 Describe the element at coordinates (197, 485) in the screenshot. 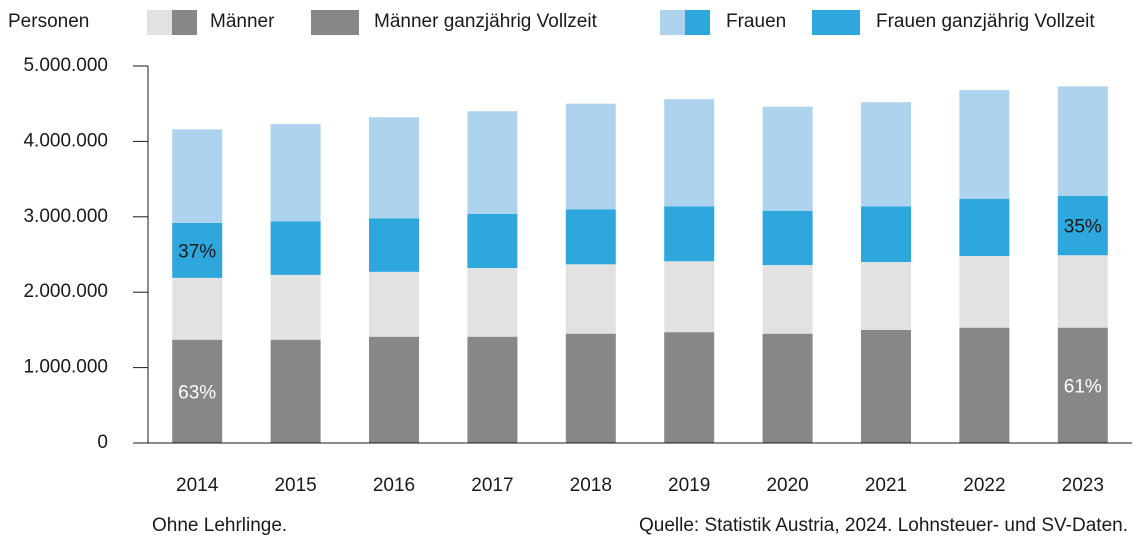

I see `x-tick-label: 2014` at that location.